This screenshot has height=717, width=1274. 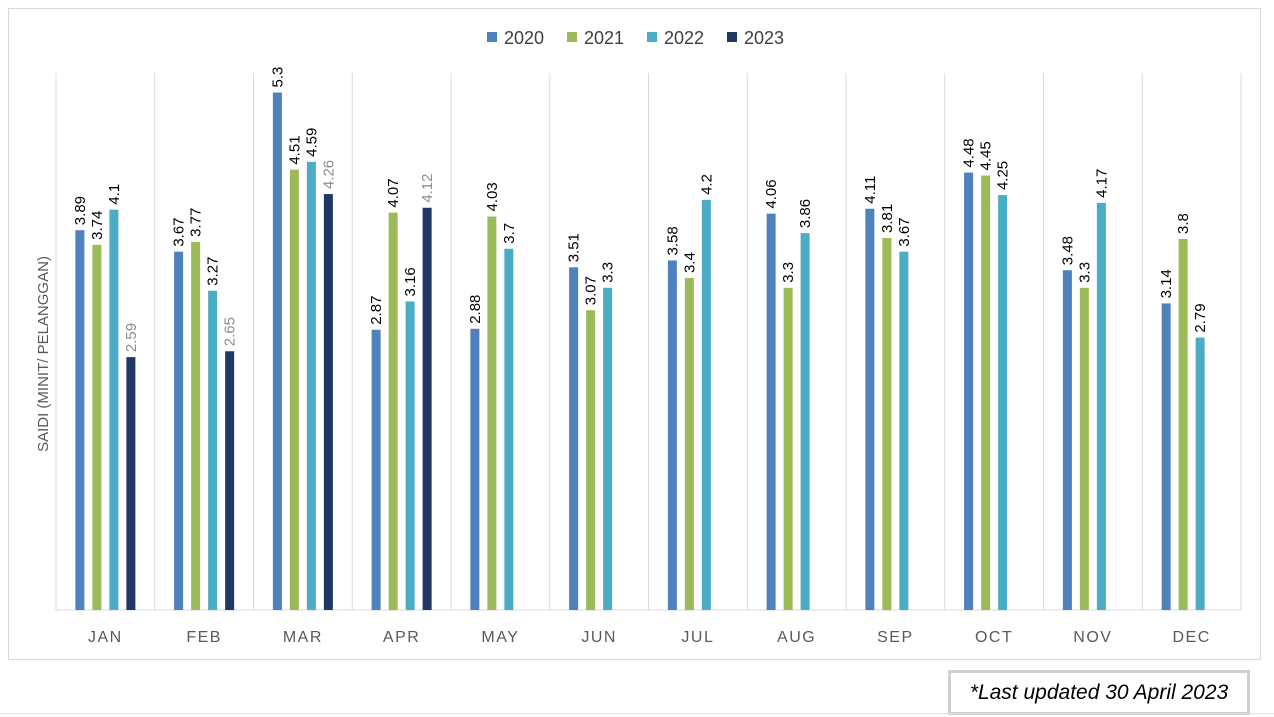 I want to click on data-label-2020-dec: 3.14, so click(x=1166, y=283).